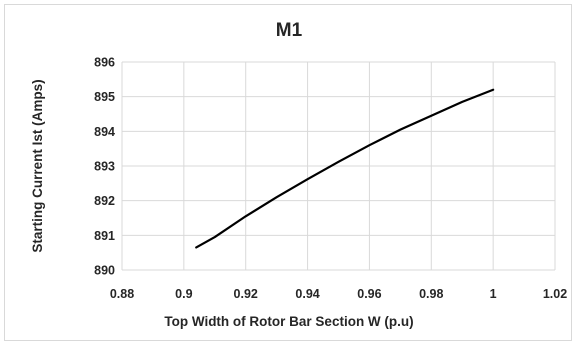 The height and width of the screenshot is (347, 578). I want to click on x-tick-label: 0.94, so click(307, 294).